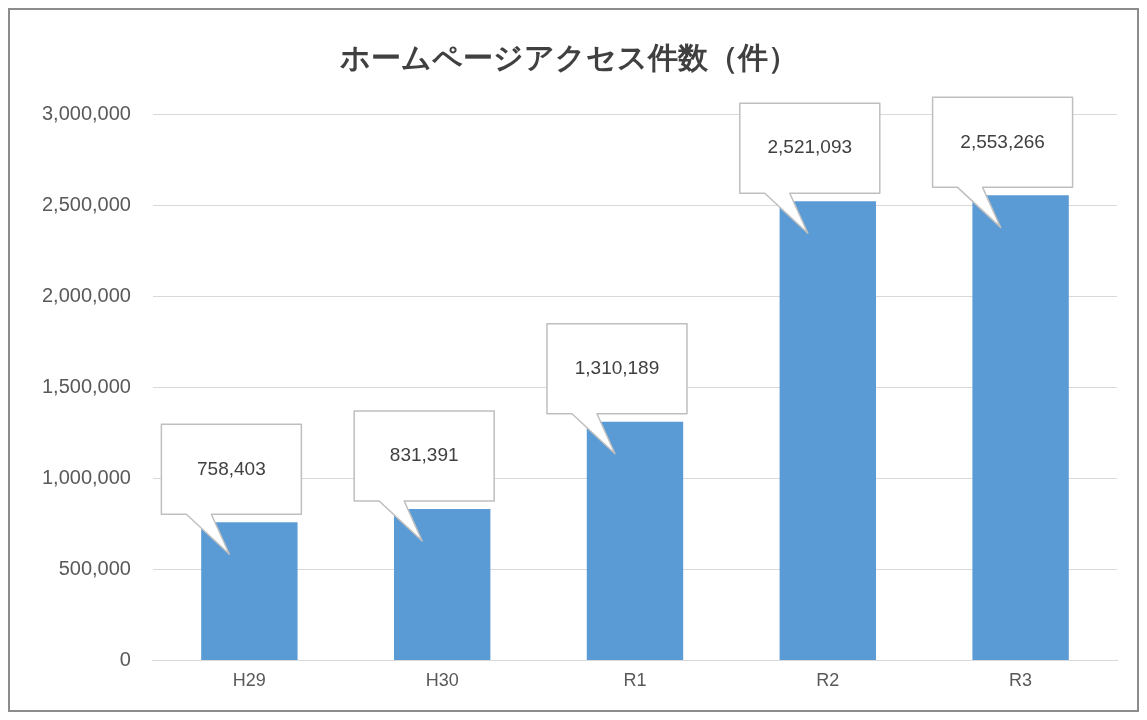 This screenshot has width=1147, height=720. I want to click on y-tick-label: 1,500,000, so click(86, 385).